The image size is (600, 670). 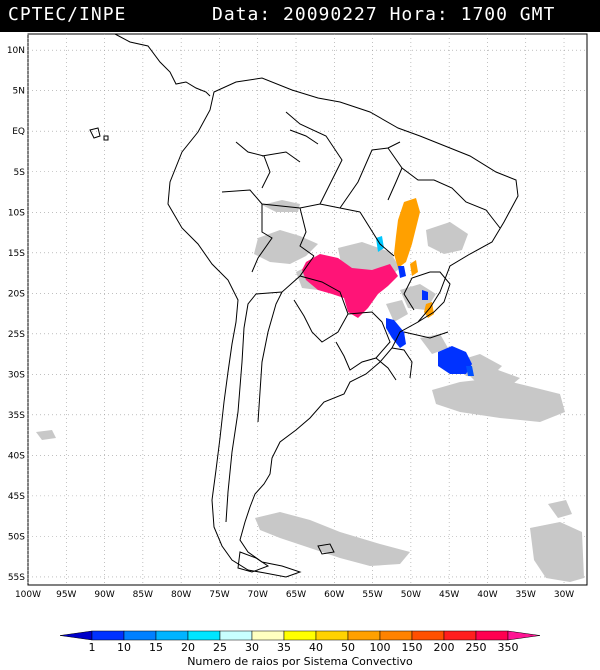 What do you see at coordinates (16, 416) in the screenshot?
I see `latitude-label: 35S` at bounding box center [16, 416].